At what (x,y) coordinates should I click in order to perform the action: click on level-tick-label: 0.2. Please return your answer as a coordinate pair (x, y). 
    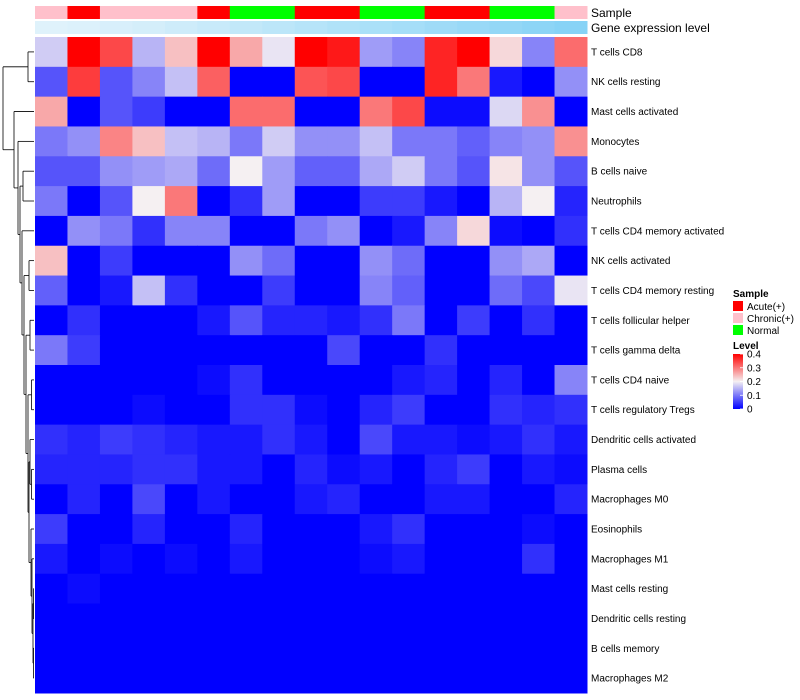
    Looking at the image, I should click on (754, 382).